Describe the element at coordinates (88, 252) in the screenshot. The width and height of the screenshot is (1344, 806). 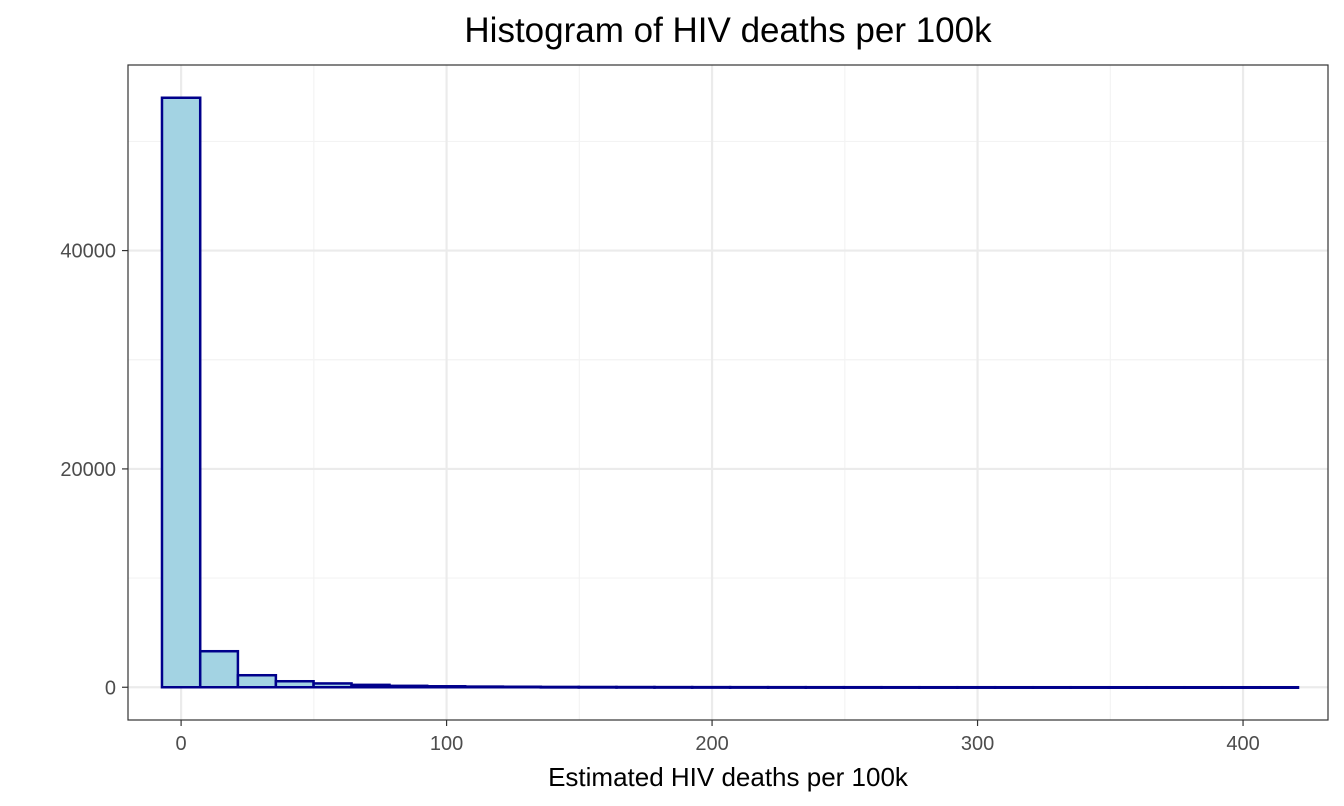
I see `y-tick-label: 40000` at that location.